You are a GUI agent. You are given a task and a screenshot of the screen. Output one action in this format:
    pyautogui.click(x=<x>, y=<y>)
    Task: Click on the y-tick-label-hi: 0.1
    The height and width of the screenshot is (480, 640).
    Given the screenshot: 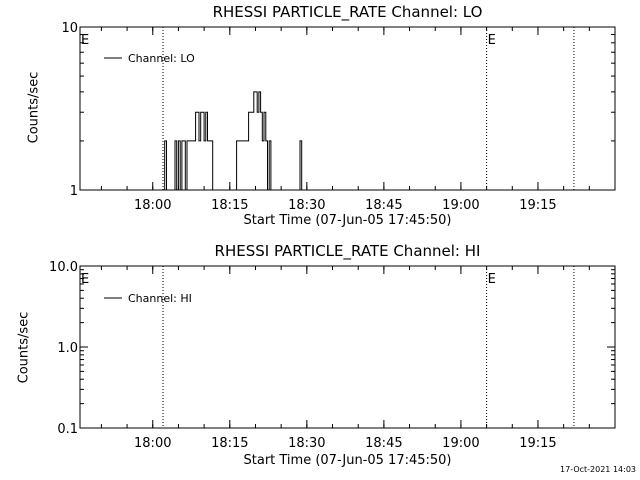 What is the action you would take?
    pyautogui.click(x=67, y=429)
    